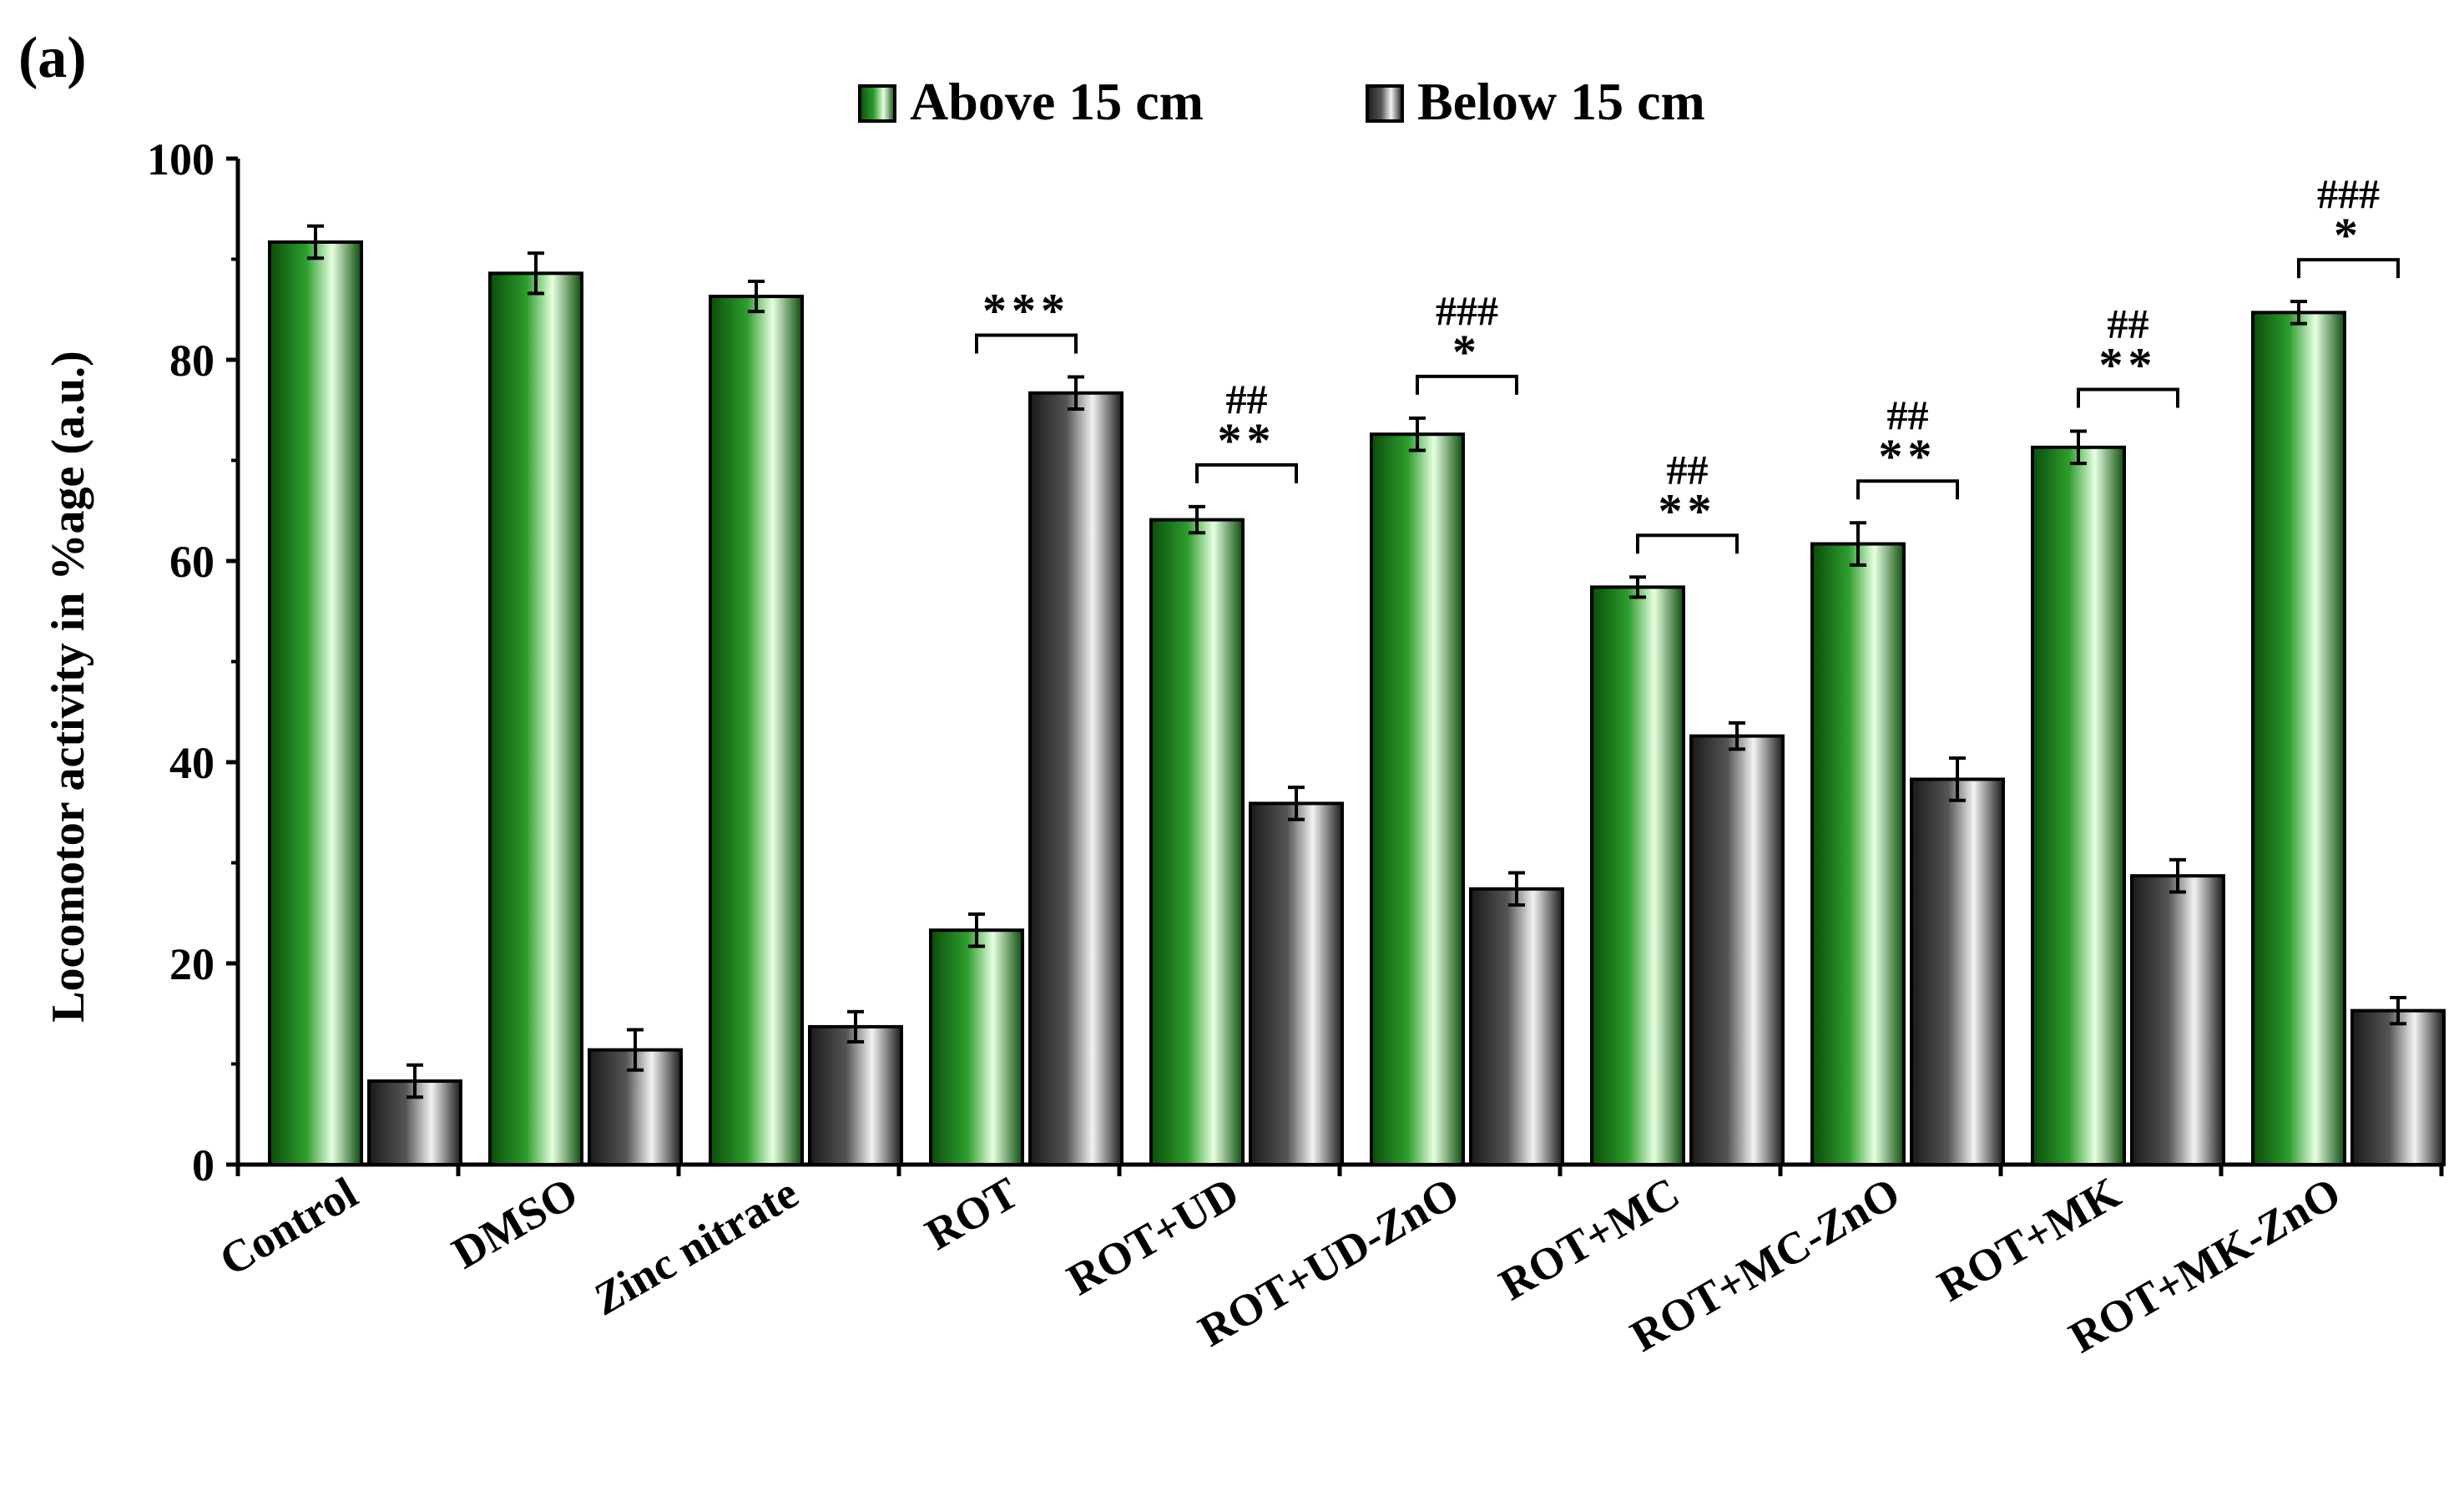  What do you see at coordinates (1687, 362) in the screenshot?
I see `significance-annotations: *****##*###**## **##**##*###` at bounding box center [1687, 362].